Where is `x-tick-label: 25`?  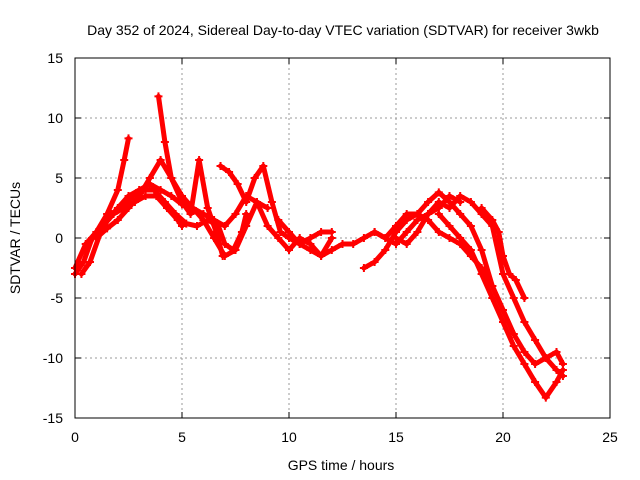
x-tick-label: 25 is located at coordinates (610, 437).